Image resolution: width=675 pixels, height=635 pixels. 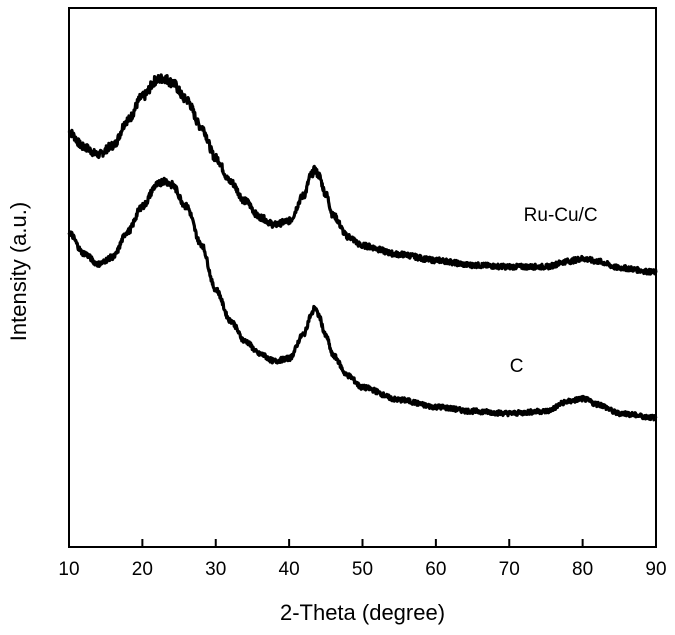 I want to click on x-tick-label: 70, so click(x=509, y=569).